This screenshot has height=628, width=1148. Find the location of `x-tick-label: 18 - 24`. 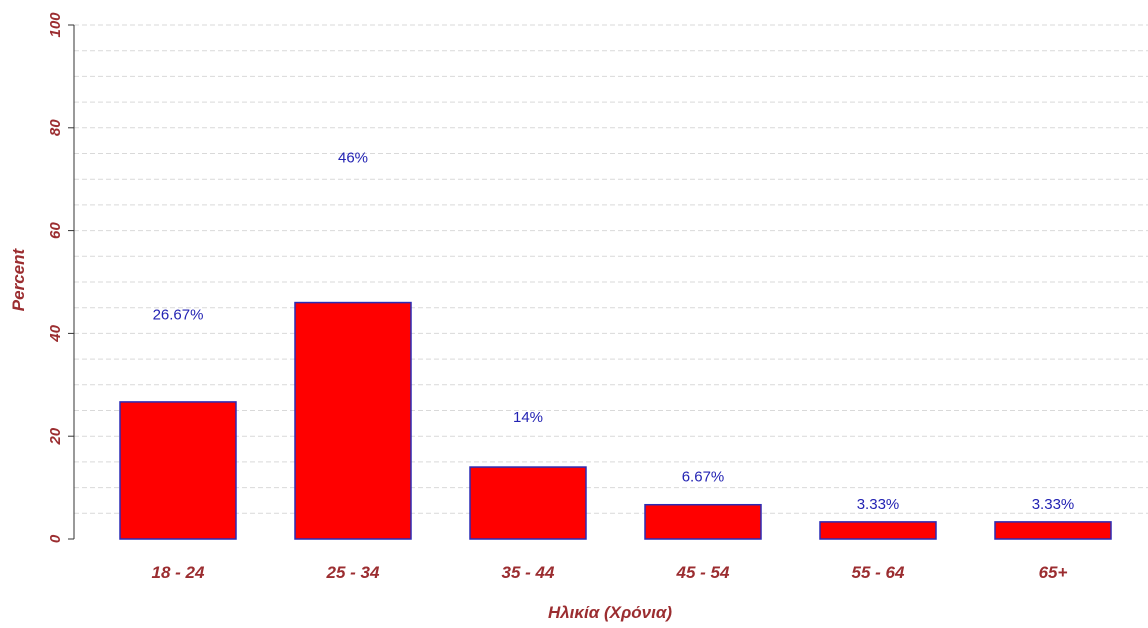

x-tick-label: 18 - 24 is located at coordinates (178, 572).